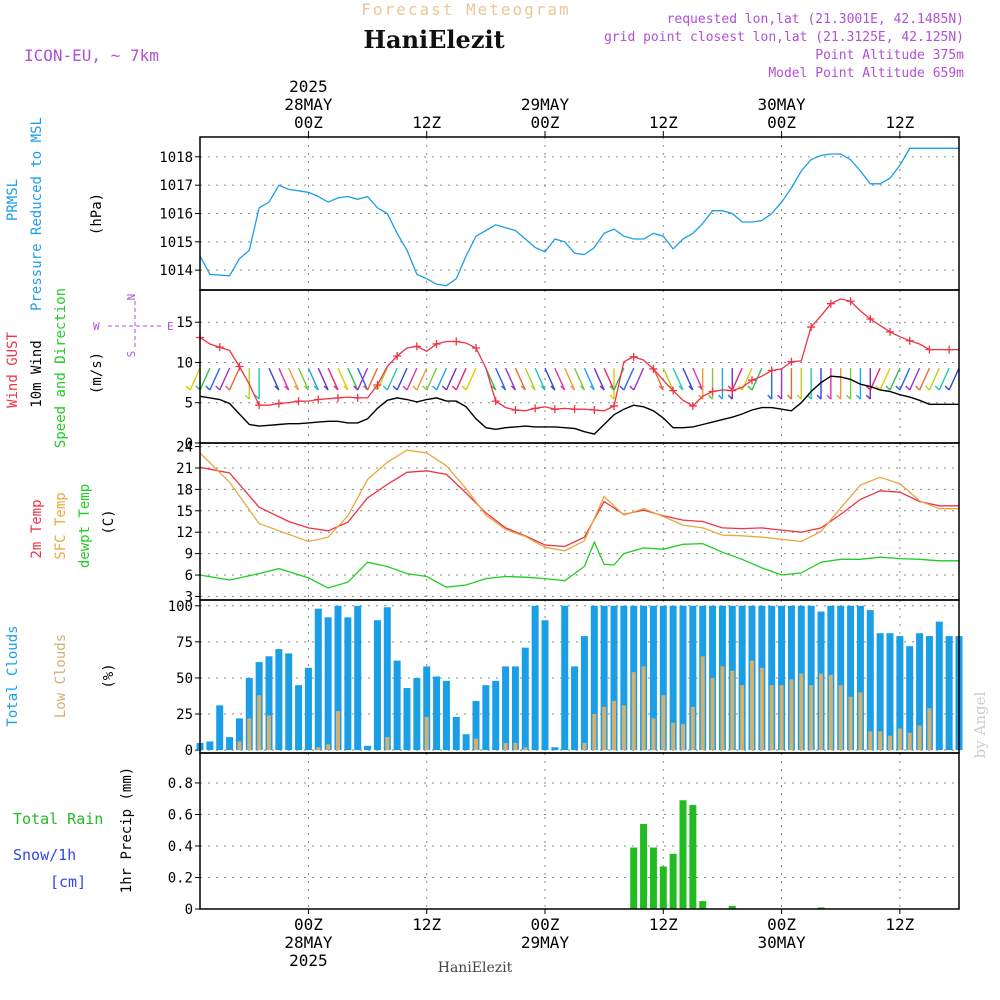 This screenshot has height=1000, width=1000. What do you see at coordinates (579, 676) in the screenshot?
I see `panel-frame` at bounding box center [579, 676].